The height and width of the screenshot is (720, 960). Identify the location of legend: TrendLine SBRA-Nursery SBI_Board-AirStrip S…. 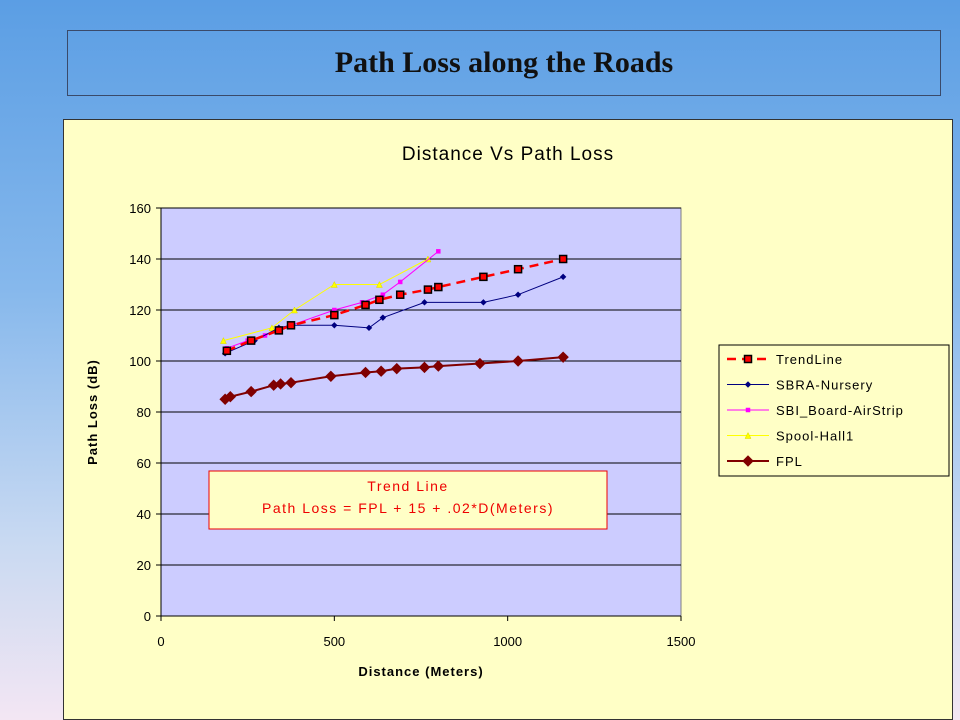
(834, 410).